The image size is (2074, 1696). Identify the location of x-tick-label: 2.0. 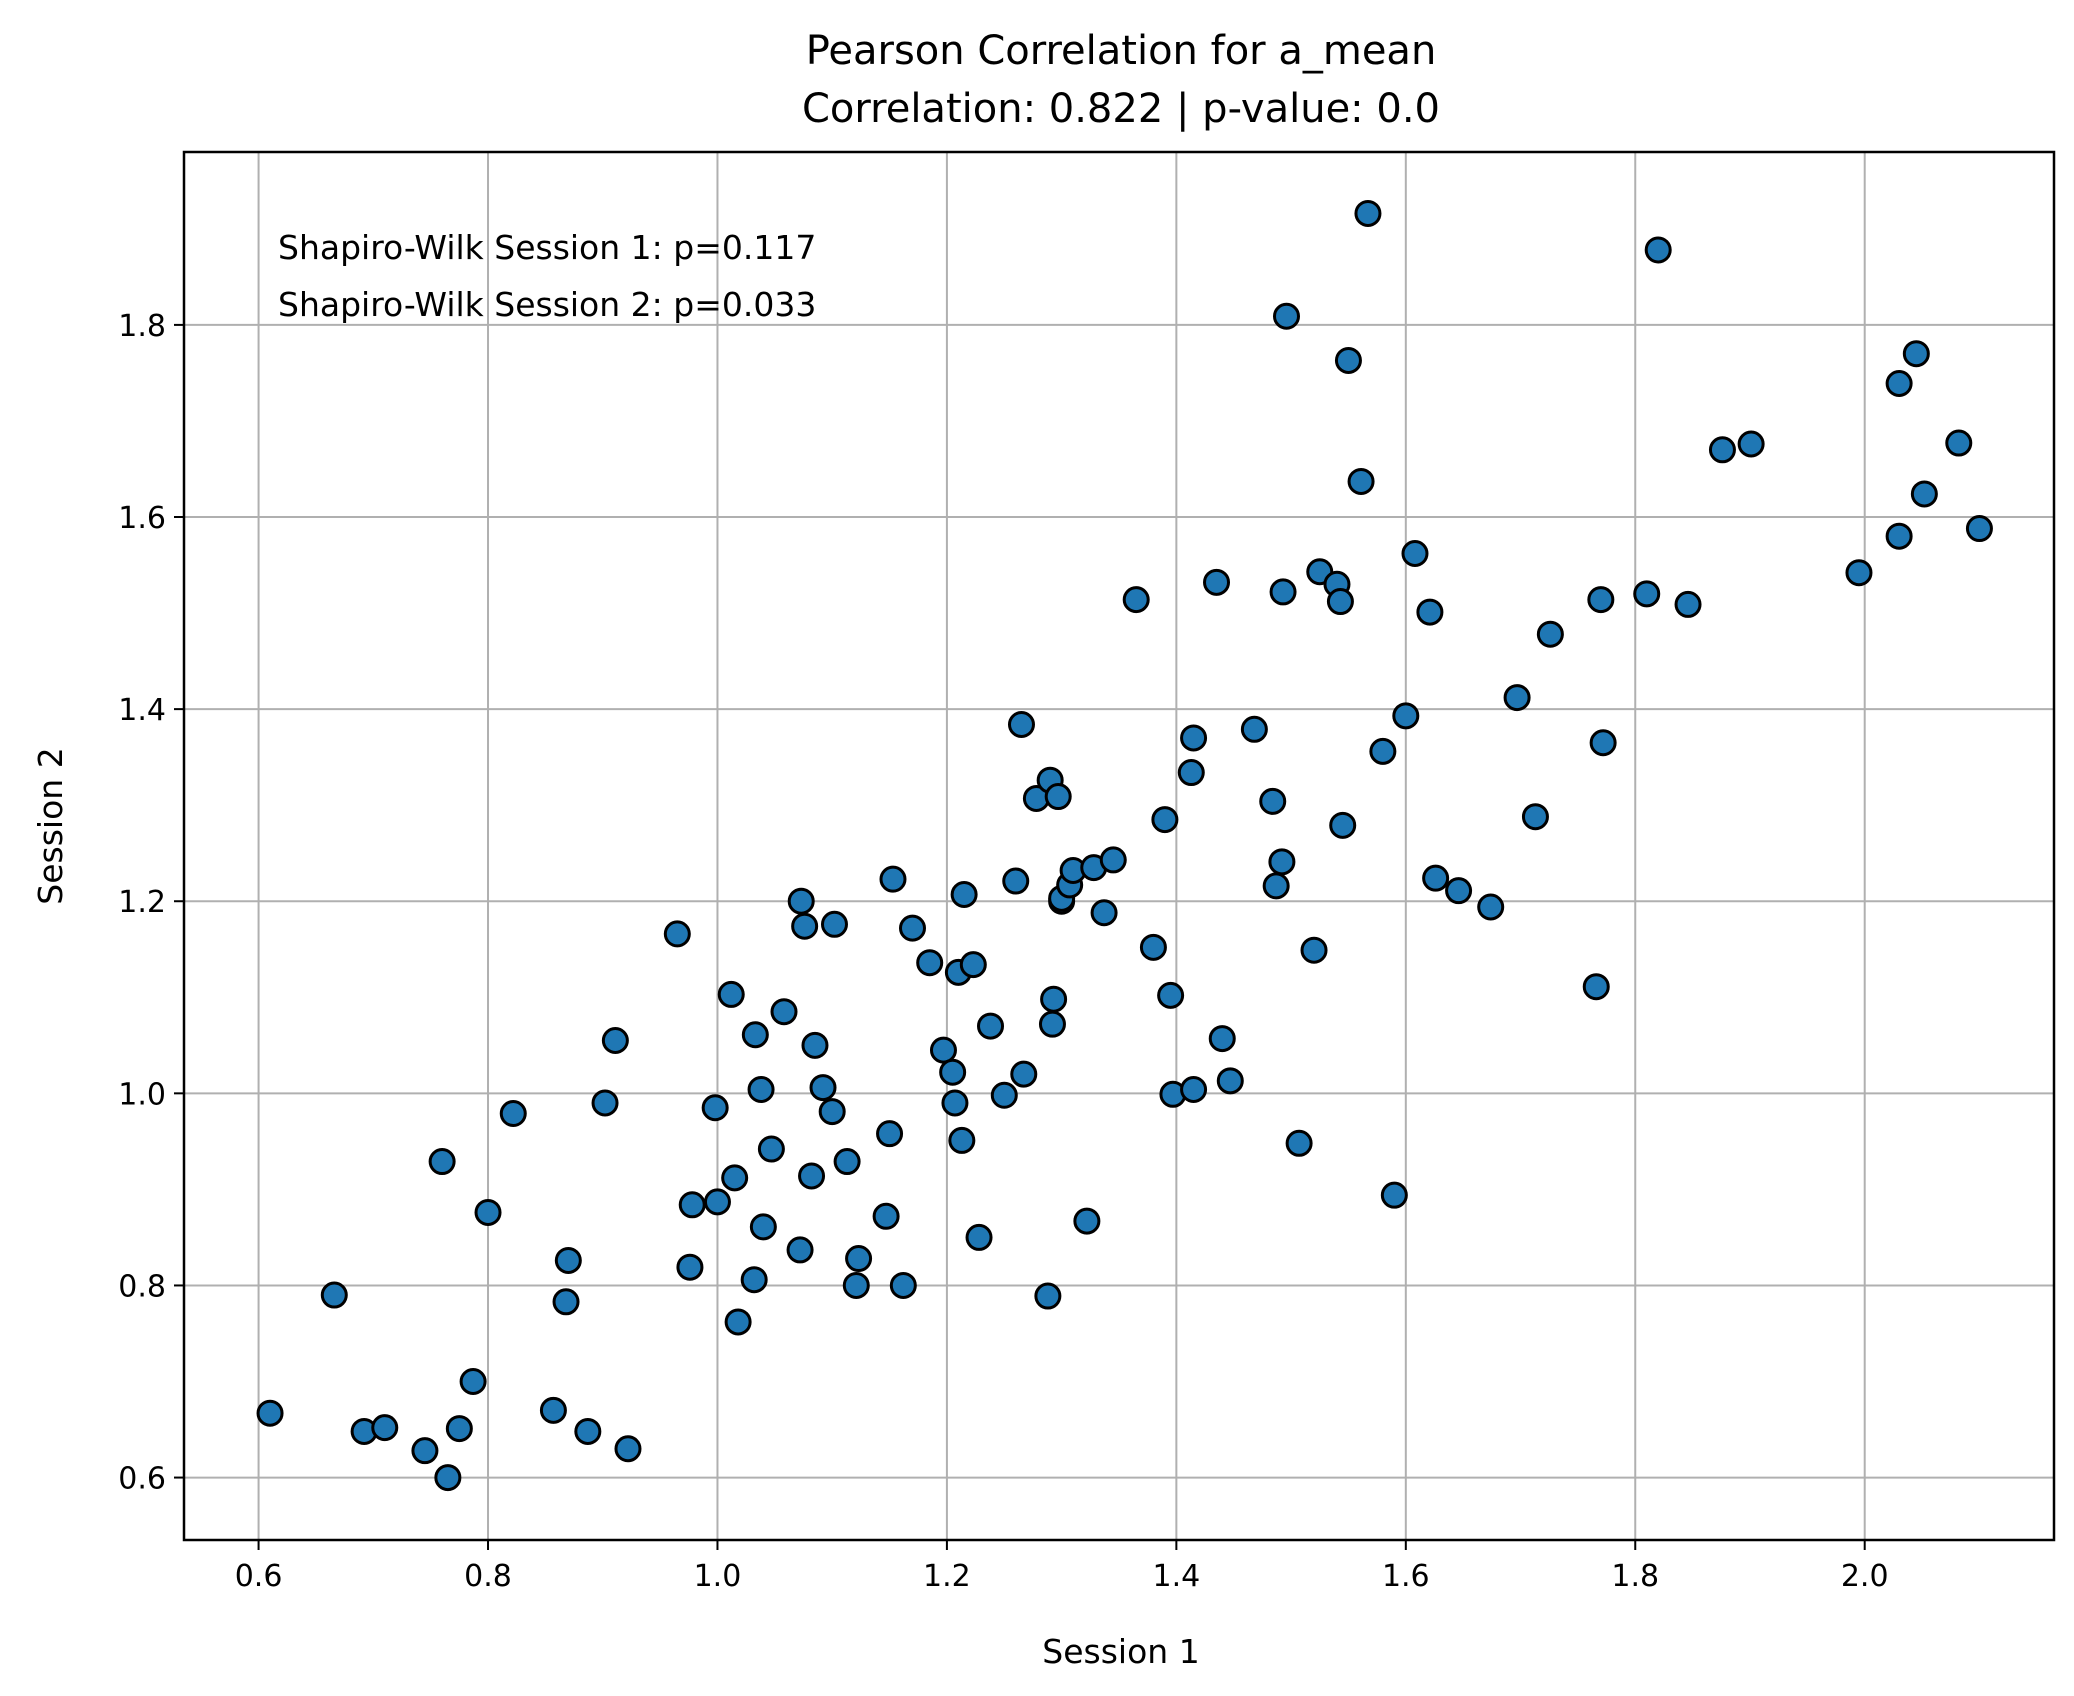
(1865, 1576).